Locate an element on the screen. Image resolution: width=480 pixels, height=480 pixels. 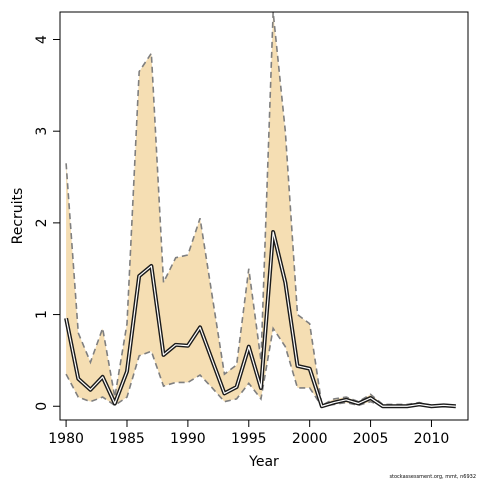
y-tick-label: 3 is located at coordinates (42, 131).